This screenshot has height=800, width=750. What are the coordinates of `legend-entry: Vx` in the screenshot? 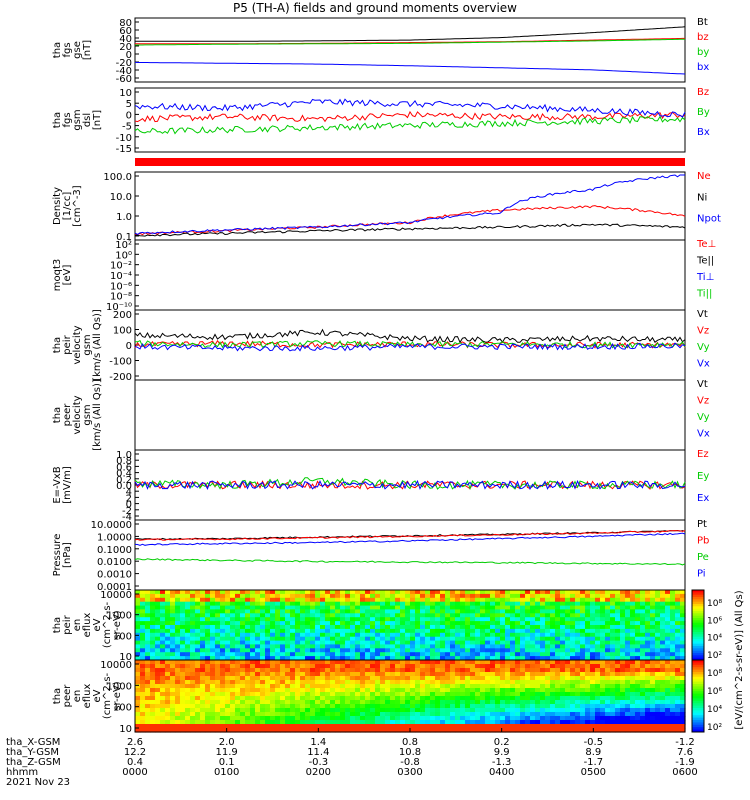 It's located at (703, 364).